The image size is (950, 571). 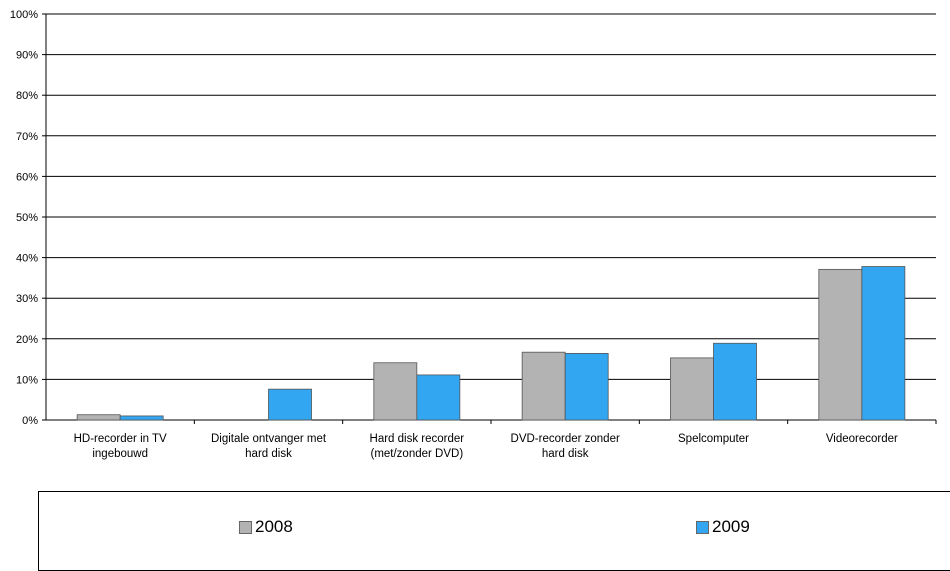 I want to click on y-tick-label: 90%, so click(x=27, y=56).